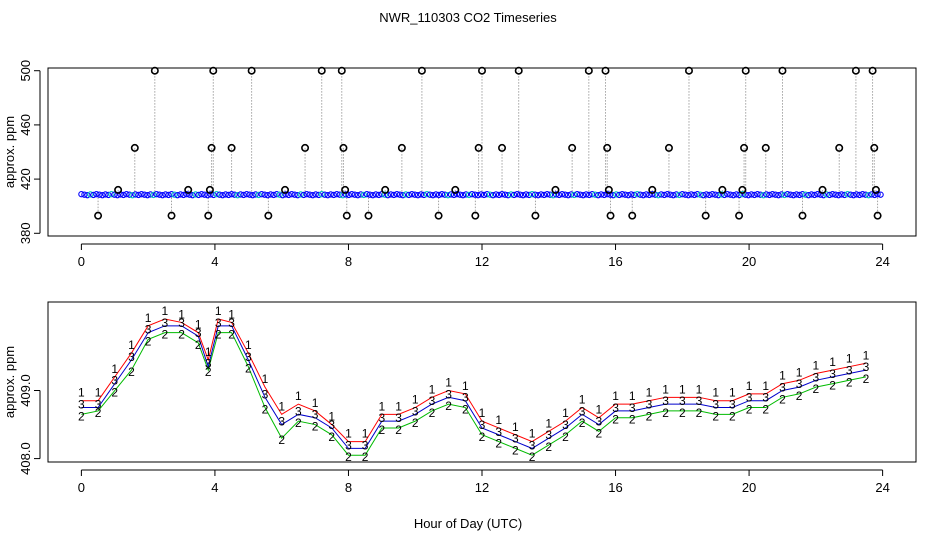 The width and height of the screenshot is (936, 540). What do you see at coordinates (25, 233) in the screenshot?
I see `y-tick-label: 380` at bounding box center [25, 233].